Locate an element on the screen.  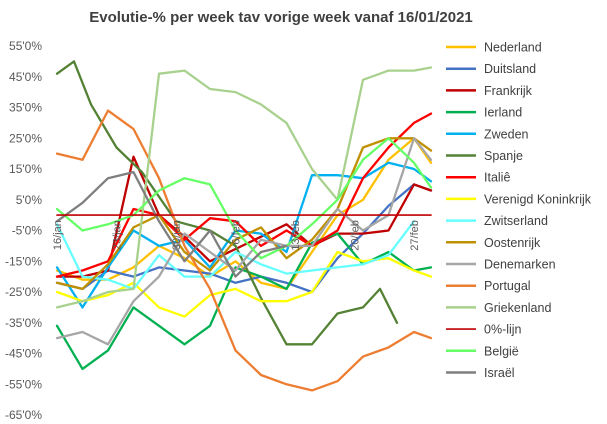
x-tick-label: 13/feb is located at coordinates (296, 235).